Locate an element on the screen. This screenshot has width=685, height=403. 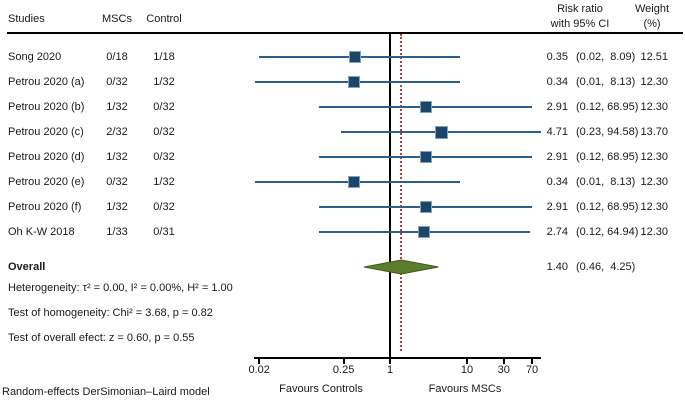
column-header-studies: Studies is located at coordinates (26, 19).